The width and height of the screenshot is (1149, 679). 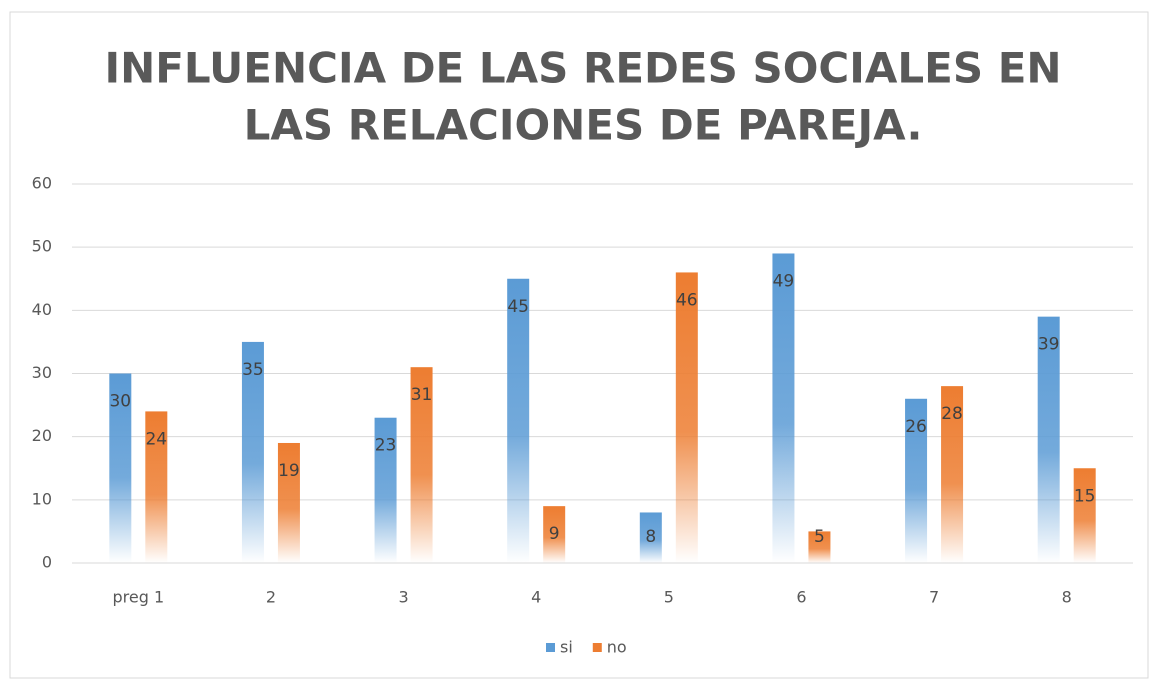 I want to click on legend-label: no, so click(x=617, y=647).